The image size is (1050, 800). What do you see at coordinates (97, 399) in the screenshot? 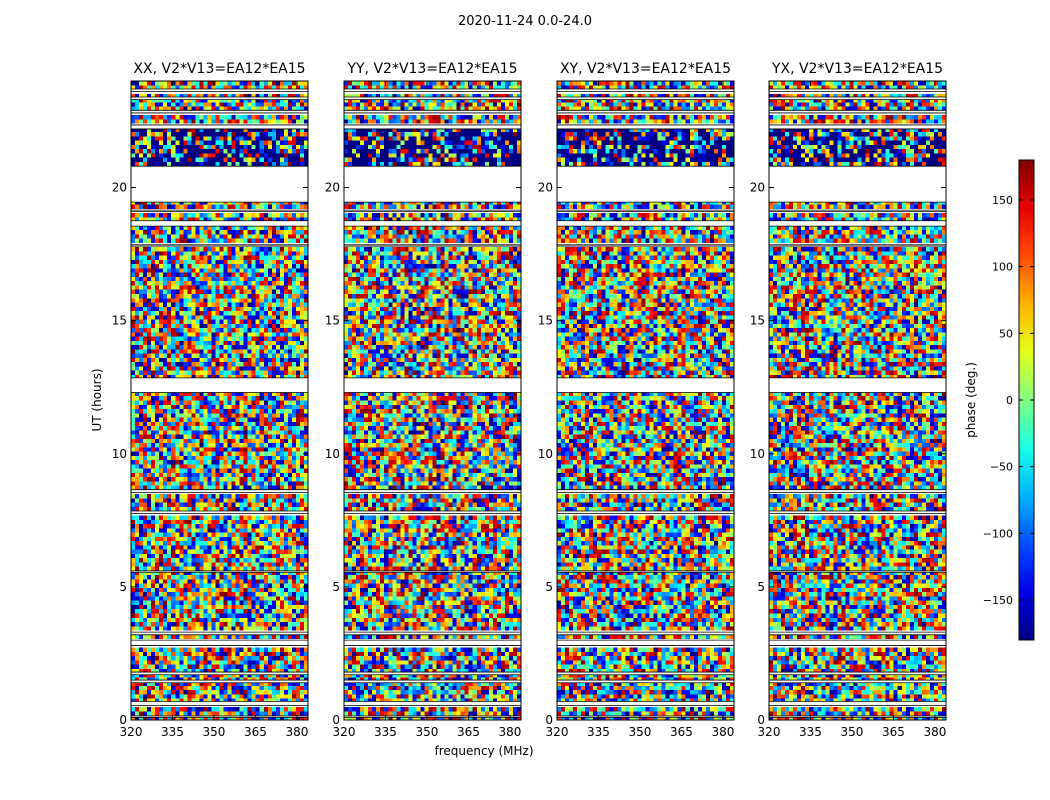
I see `y-axis-label: UT (hours)` at bounding box center [97, 399].